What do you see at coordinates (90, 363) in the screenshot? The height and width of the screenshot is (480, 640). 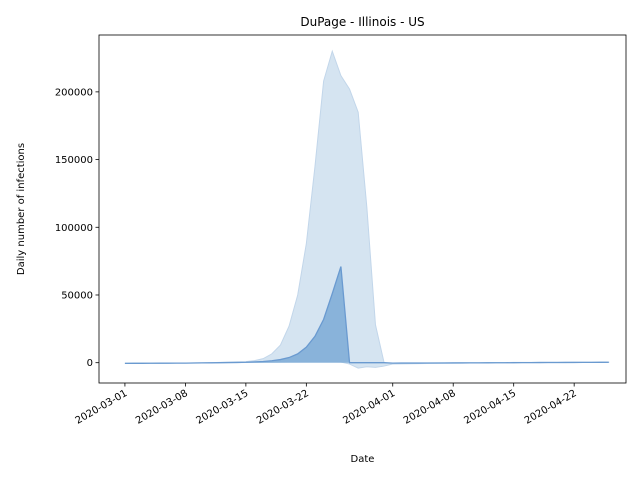 I see `y-tick-label: 0` at bounding box center [90, 363].